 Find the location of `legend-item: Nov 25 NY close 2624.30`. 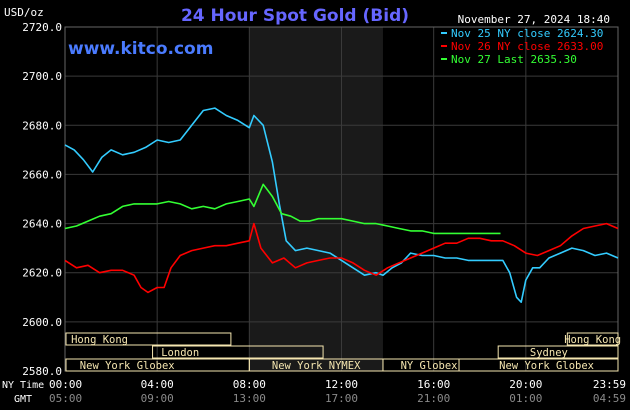

legend-item: Nov 25 NY close 2624.30 is located at coordinates (527, 33).